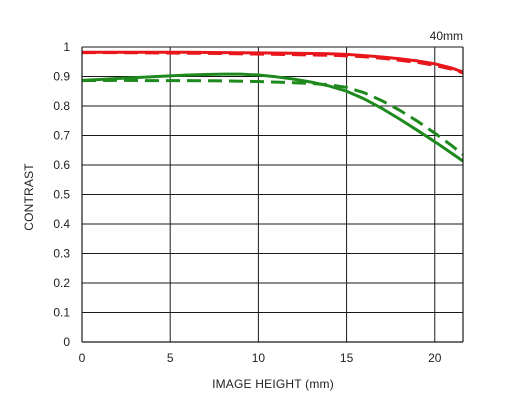 This screenshot has height=419, width=519. What do you see at coordinates (61, 136) in the screenshot?
I see `y-tick-label: 0.7` at bounding box center [61, 136].